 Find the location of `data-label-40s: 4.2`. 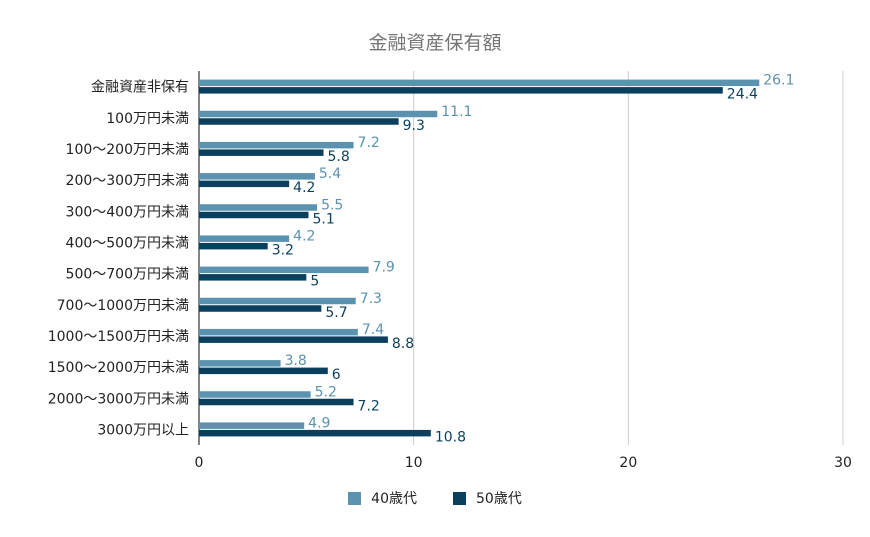

data-label-40s: 4.2 is located at coordinates (304, 236).